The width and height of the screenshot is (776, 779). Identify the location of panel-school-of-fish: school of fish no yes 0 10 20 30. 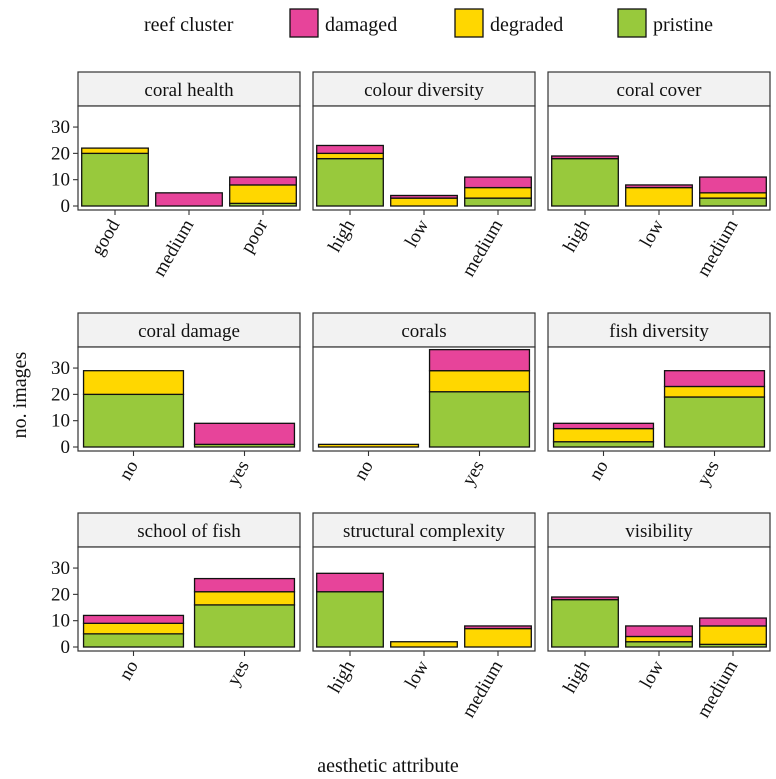
(176, 600).